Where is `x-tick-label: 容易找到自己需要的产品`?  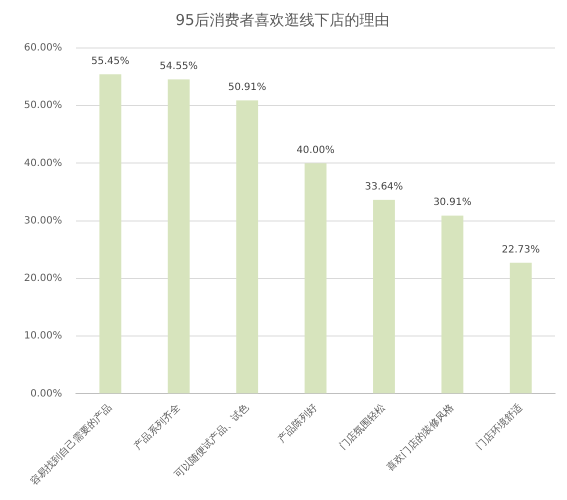
x-tick-label: 容易找到自己需要的产品 is located at coordinates (71, 444).